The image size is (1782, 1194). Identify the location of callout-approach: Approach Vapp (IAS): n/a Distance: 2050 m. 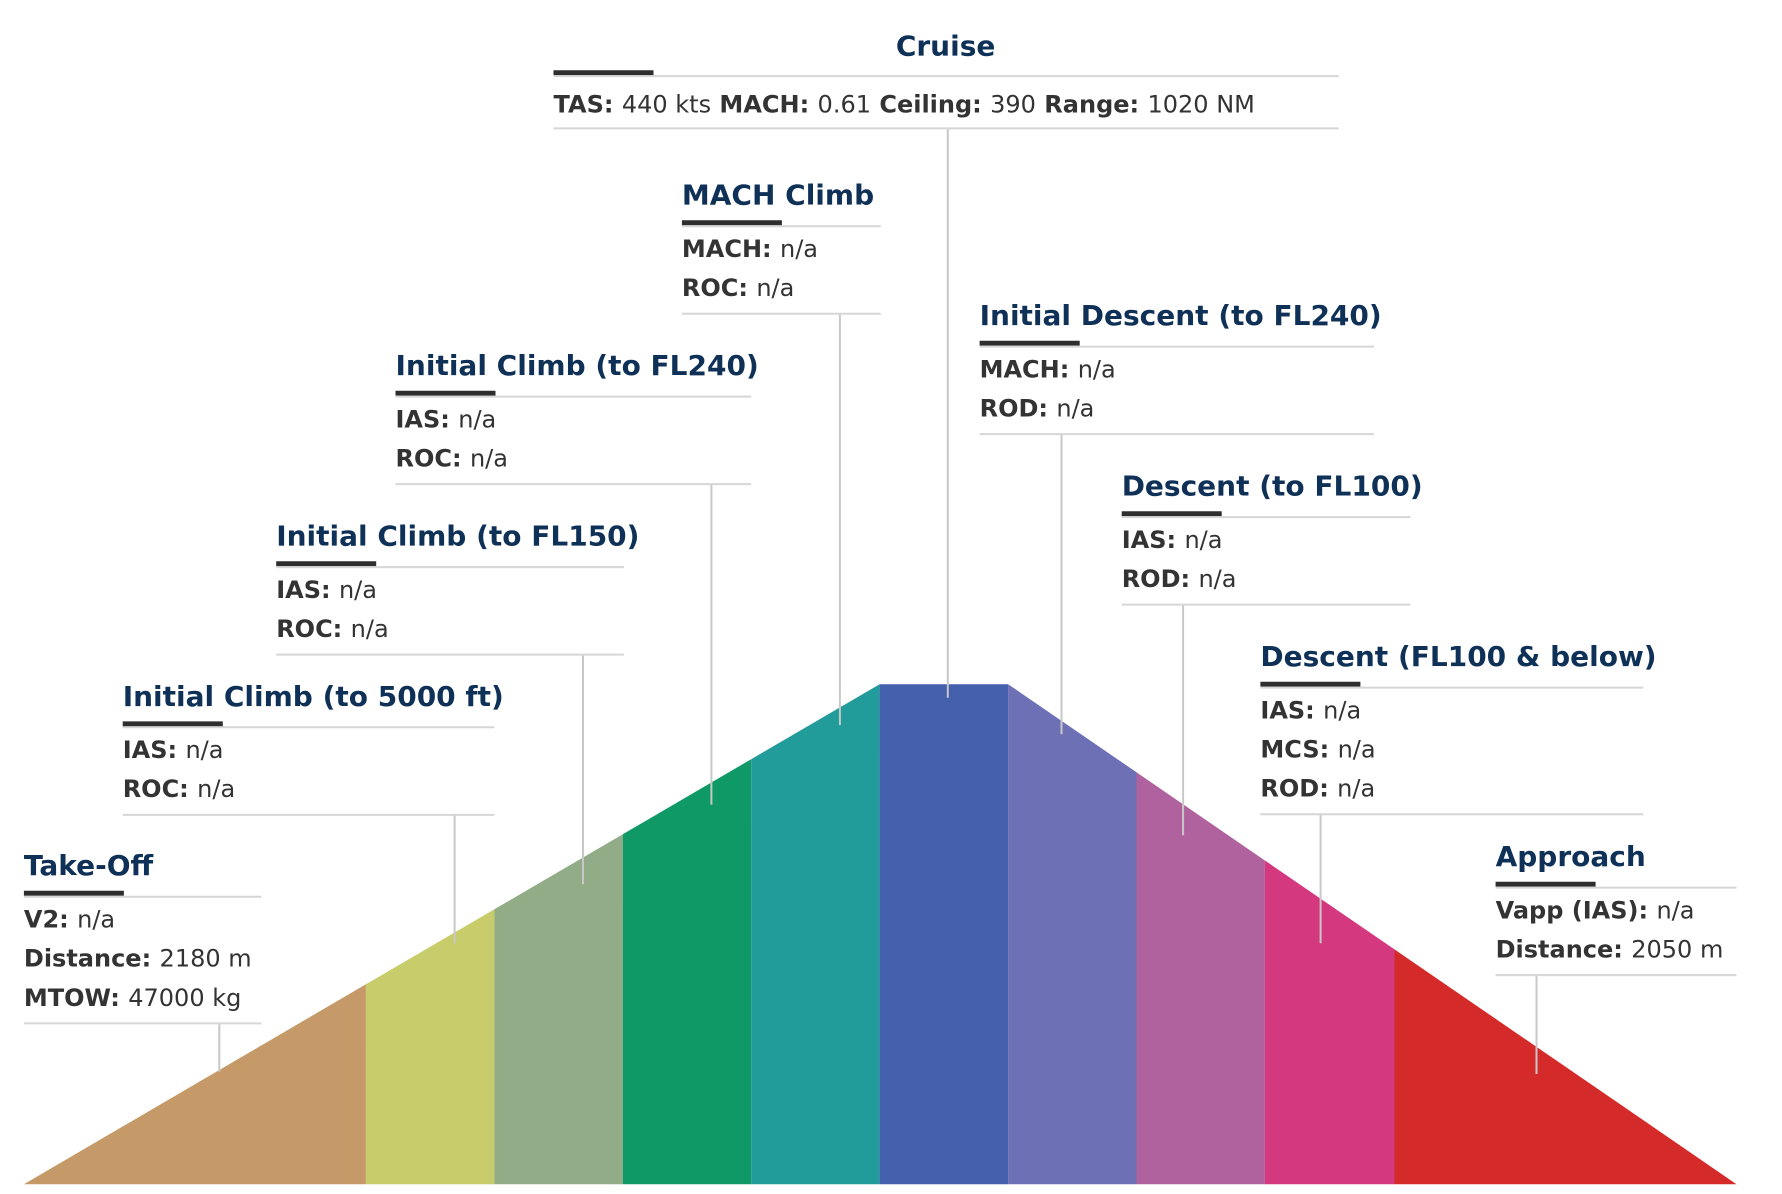
(1616, 908).